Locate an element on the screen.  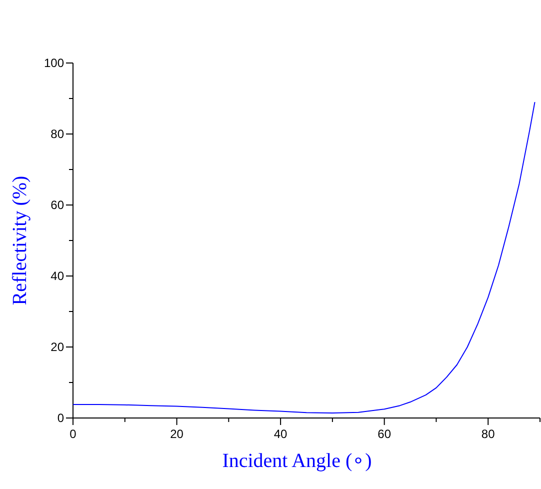
x-tick-label: 40 is located at coordinates (281, 434).